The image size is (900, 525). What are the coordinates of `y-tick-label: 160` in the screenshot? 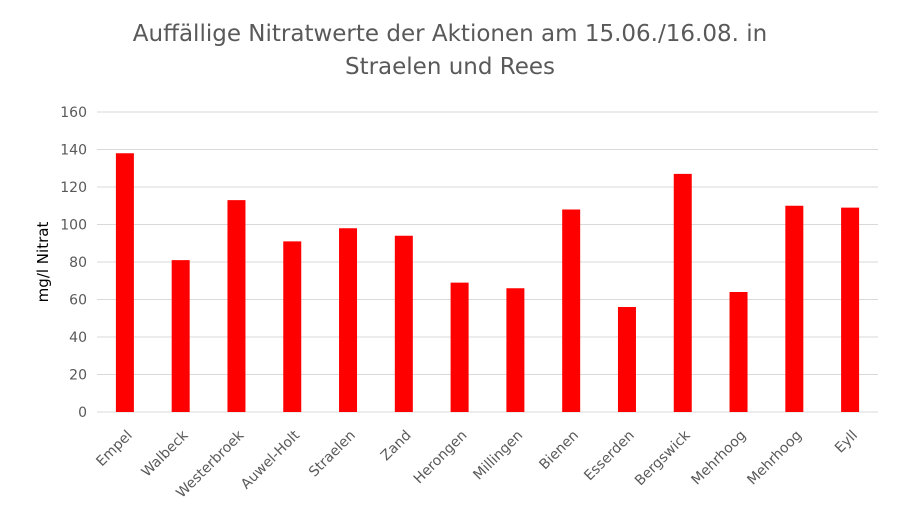 It's located at (73, 113).